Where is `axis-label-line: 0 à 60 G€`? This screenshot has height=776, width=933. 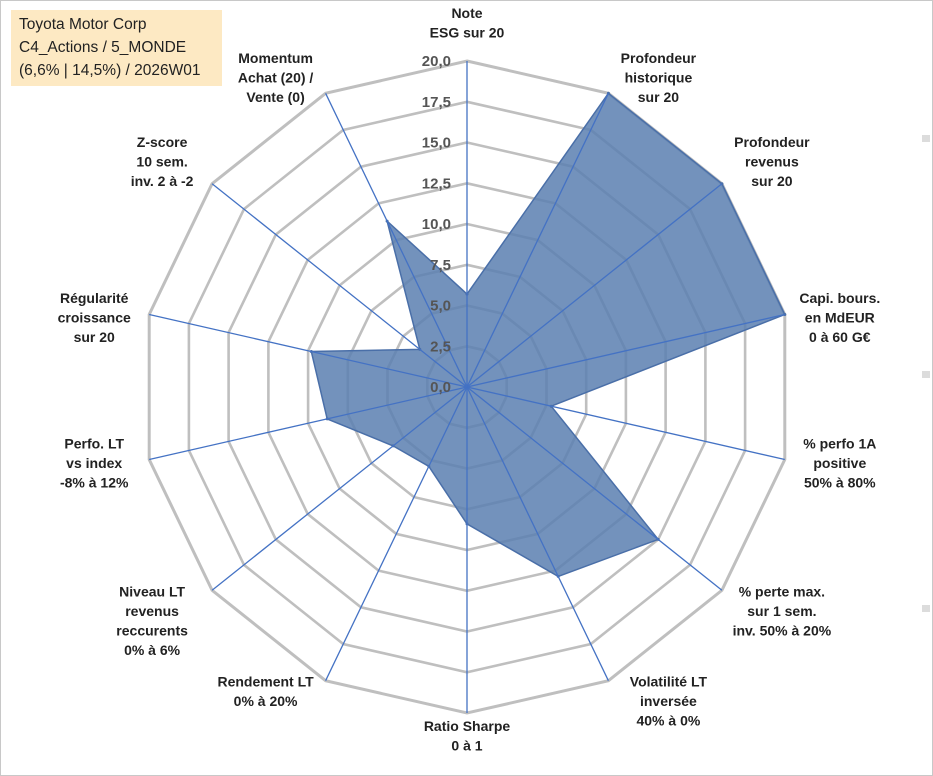
axis-label-line: 0 à 60 G€ is located at coordinates (840, 337).